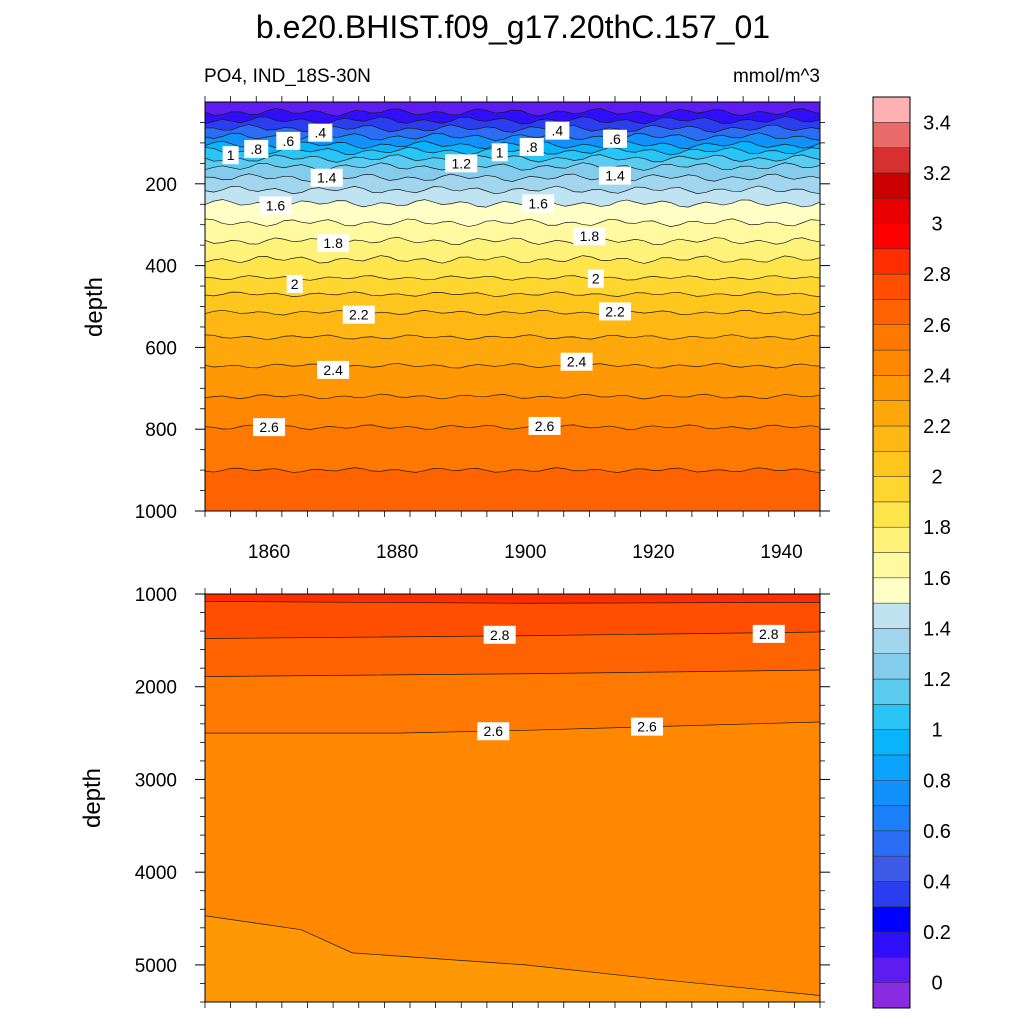  Describe the element at coordinates (776, 76) in the screenshot. I see `units-label: mmol/m^3` at that location.